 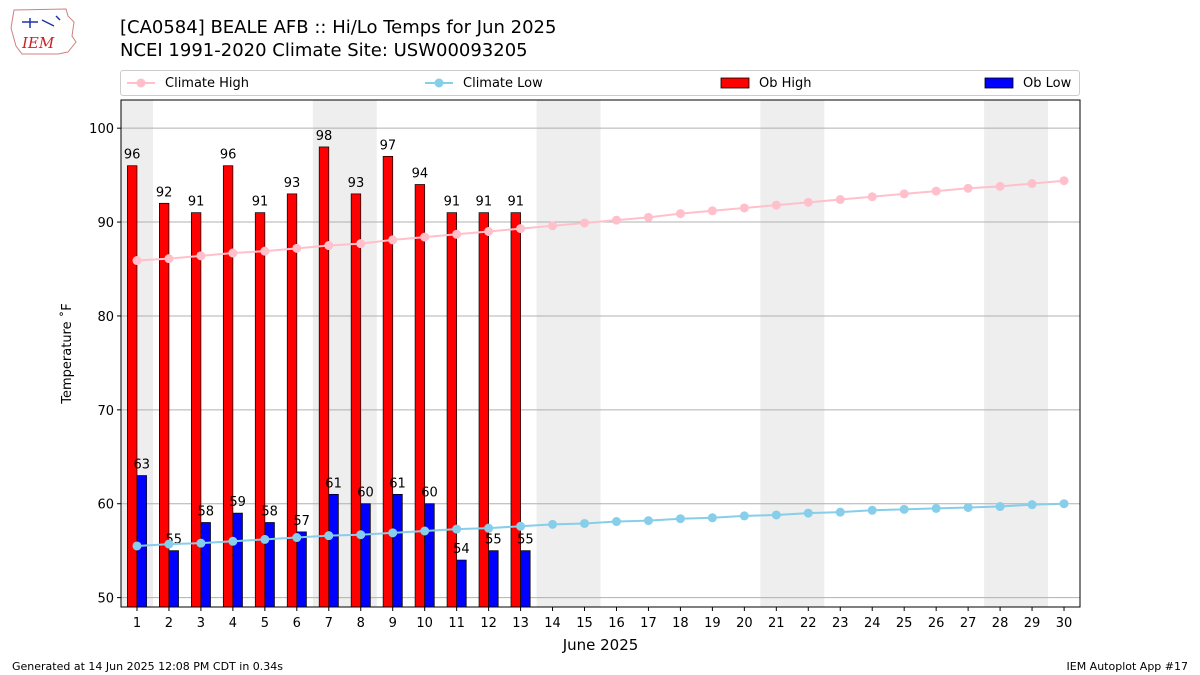 I want to click on data-label-ob-high: 94, so click(x=420, y=174).